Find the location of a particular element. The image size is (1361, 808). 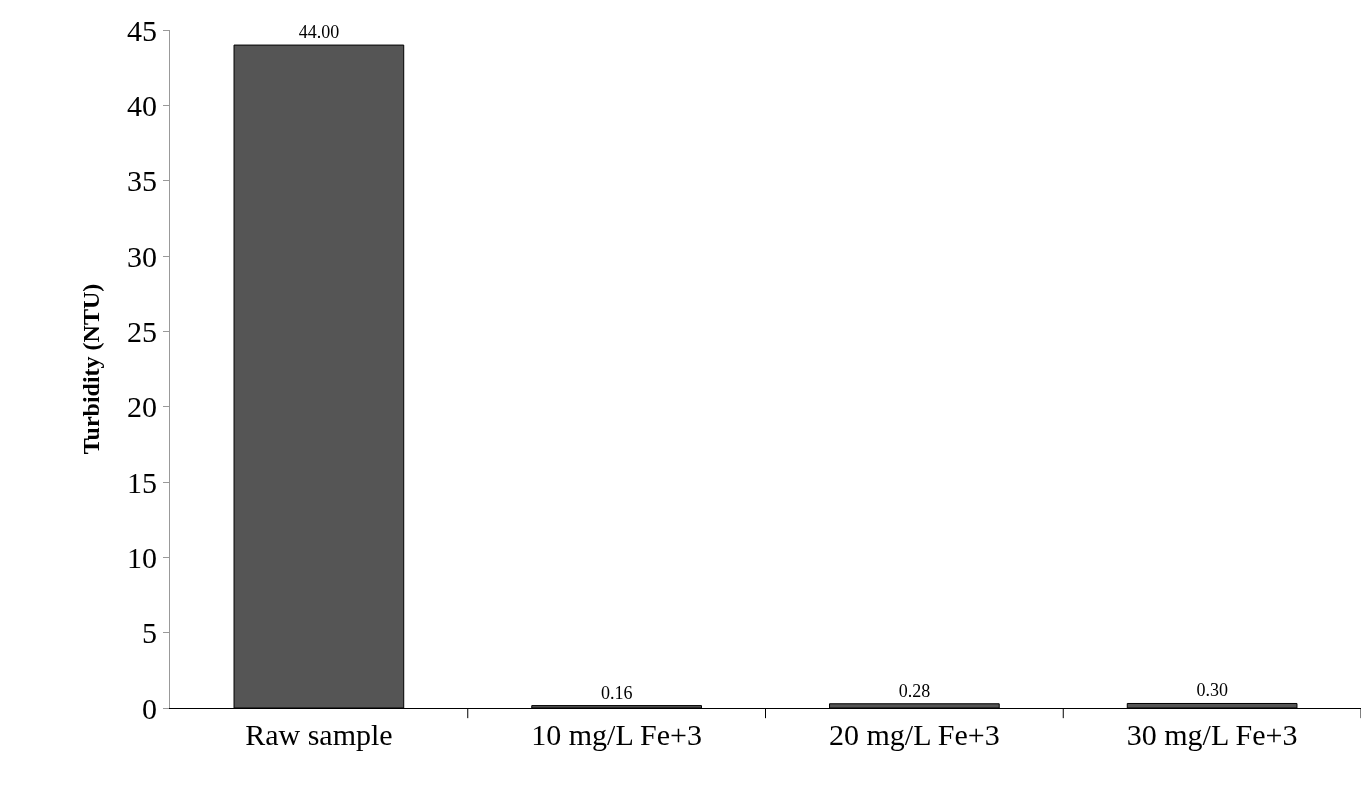

y-axis-title: Turbidity (NTU) is located at coordinates (91, 369).